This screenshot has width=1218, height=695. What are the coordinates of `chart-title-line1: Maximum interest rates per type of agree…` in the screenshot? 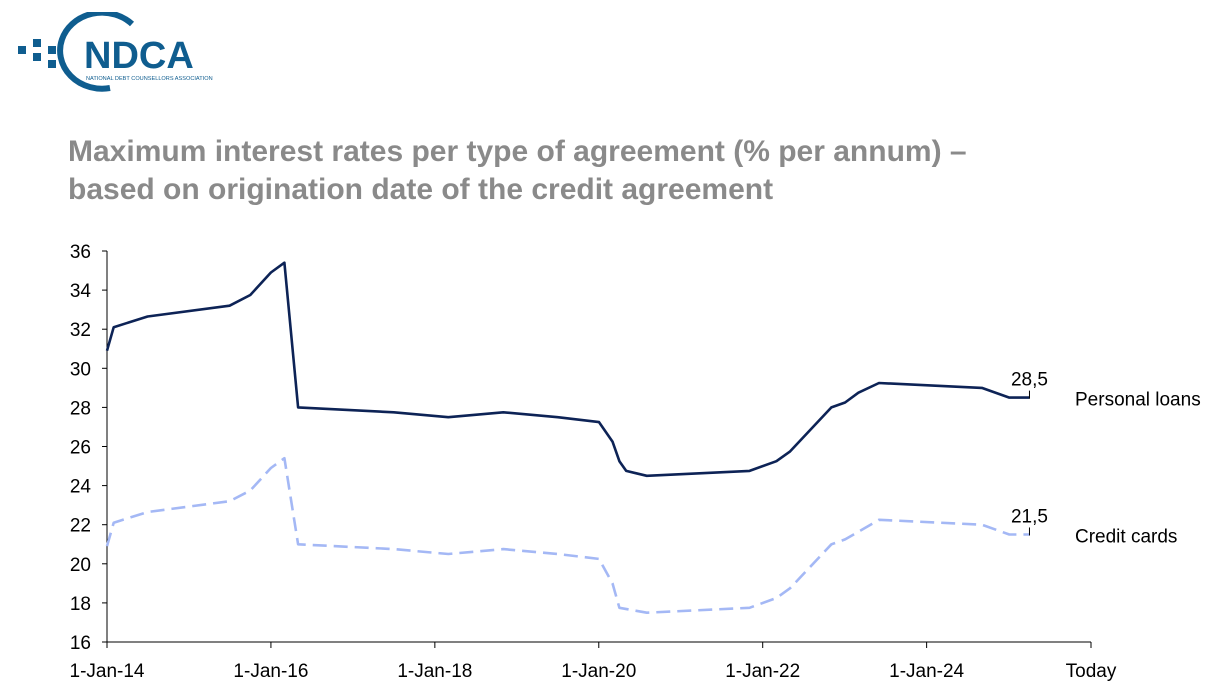 It's located at (517, 151).